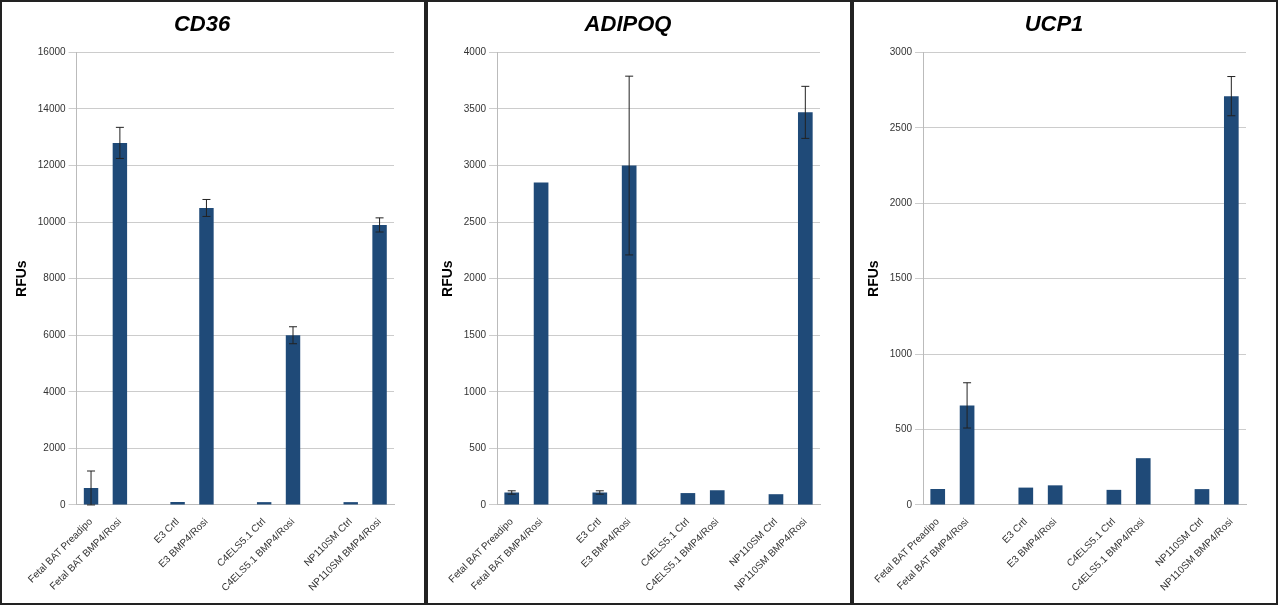 Image resolution: width=1278 pixels, height=605 pixels. I want to click on y-tick-label: 10000, so click(52, 221).